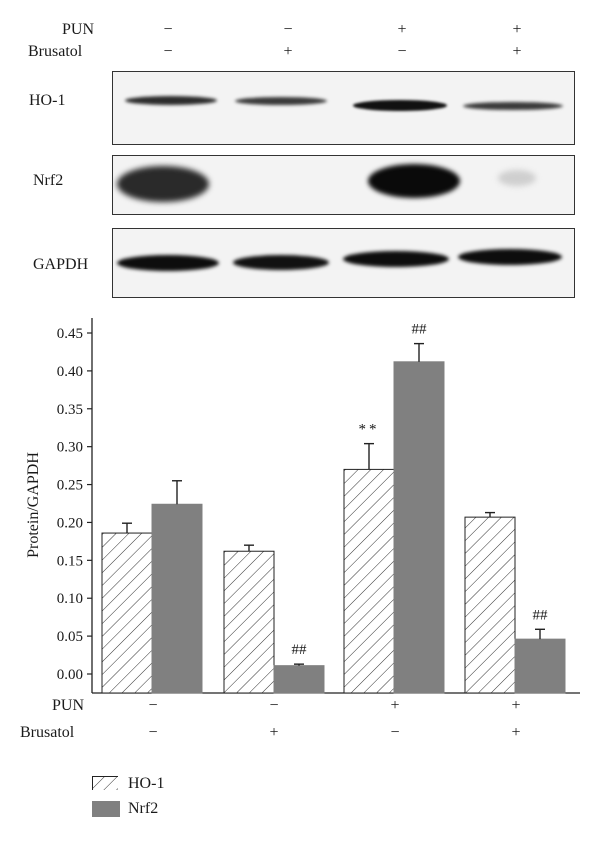  I want to click on y-tick-label: 0.10, so click(70, 599).